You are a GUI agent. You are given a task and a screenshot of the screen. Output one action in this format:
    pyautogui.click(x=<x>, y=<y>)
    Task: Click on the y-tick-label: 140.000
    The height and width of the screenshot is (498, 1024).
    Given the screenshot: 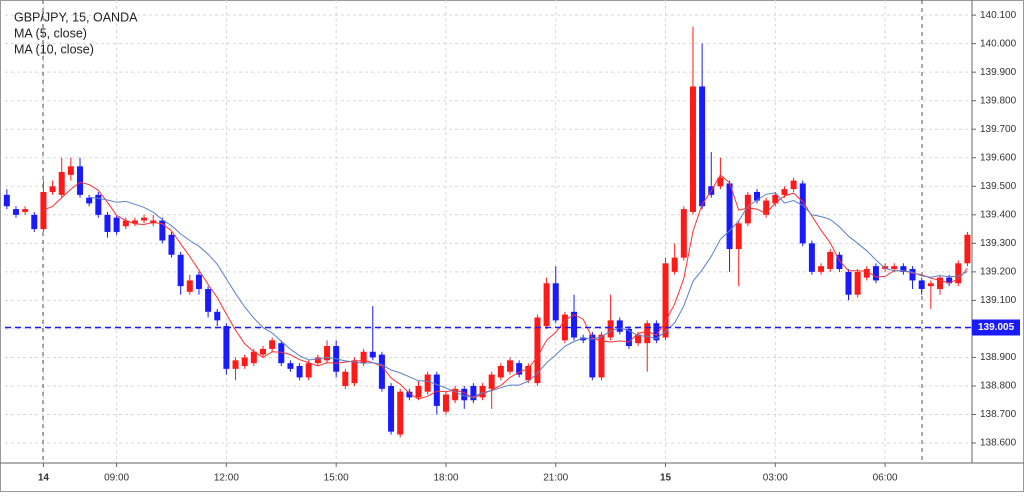 What is the action you would take?
    pyautogui.click(x=998, y=43)
    